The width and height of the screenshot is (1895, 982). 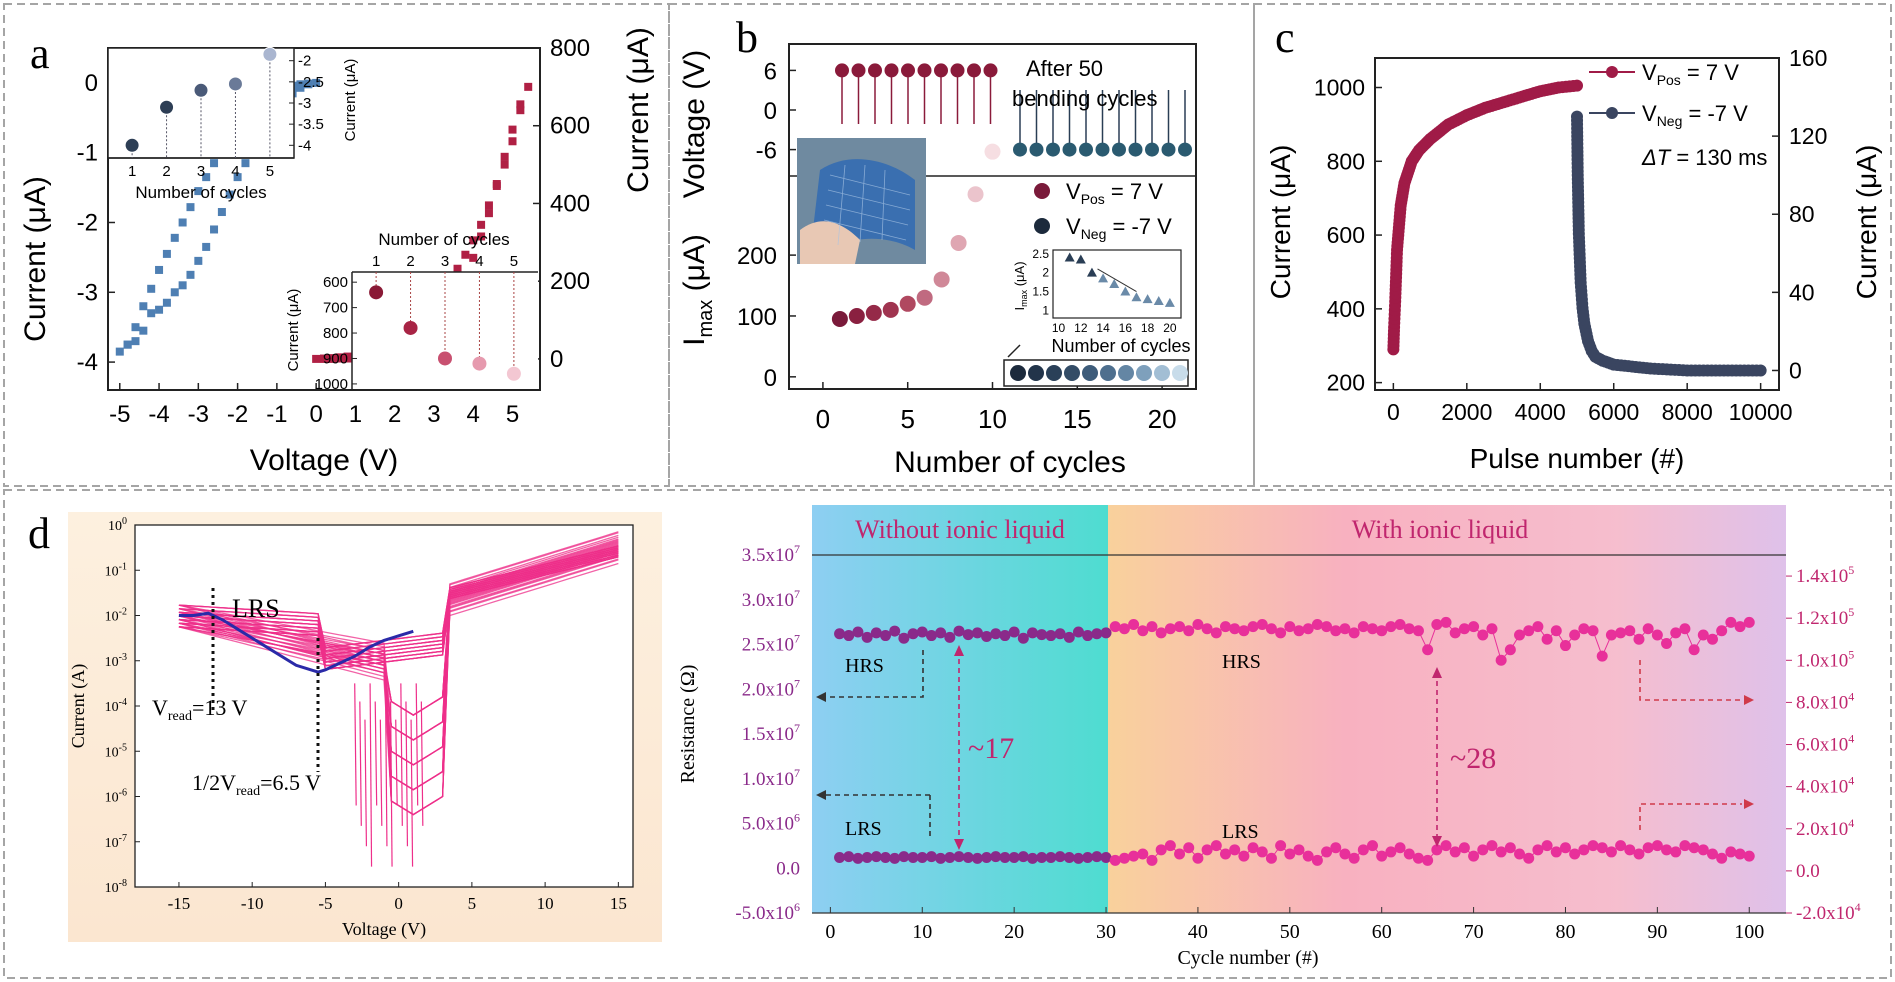 What do you see at coordinates (771, 554) in the screenshot?
I see `y-tick-label-left: 3.5x10⁷` at bounding box center [771, 554].